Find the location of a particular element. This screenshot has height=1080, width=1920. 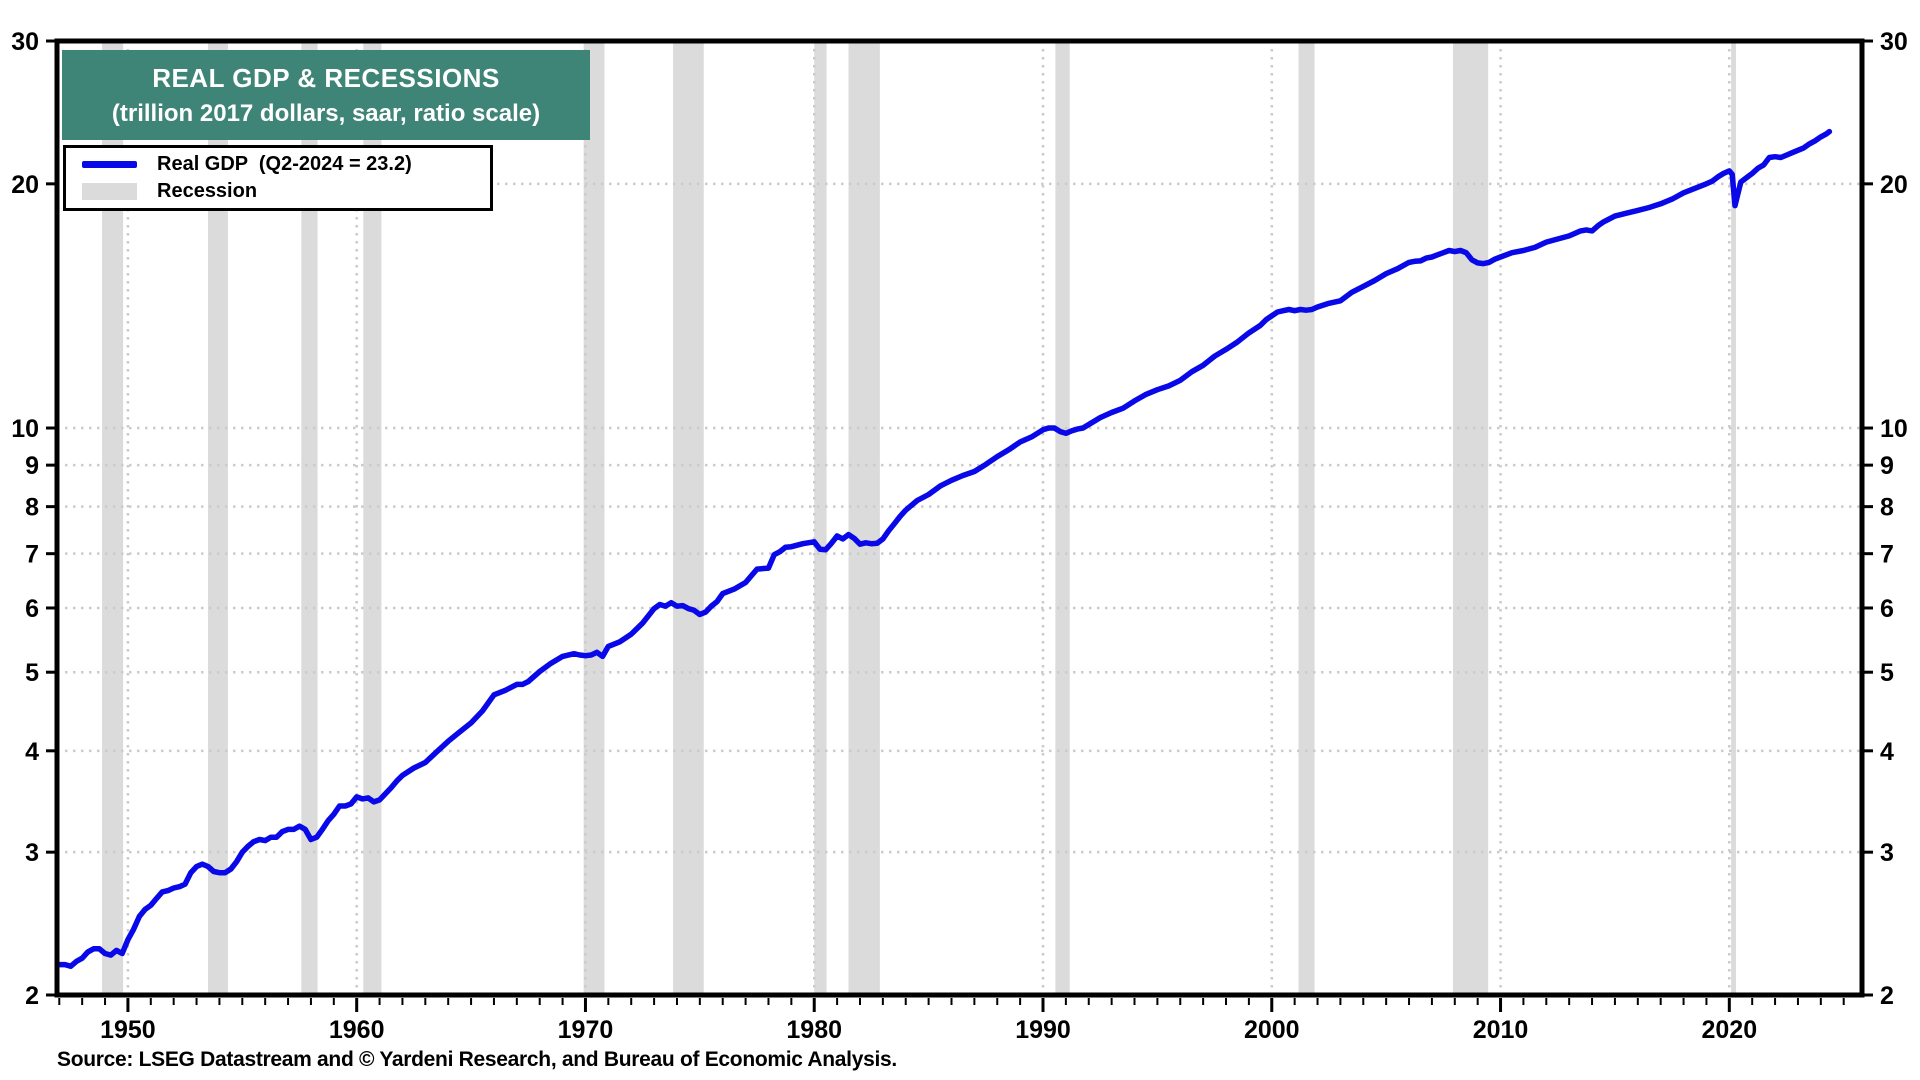

y-axis-label-right: 30 is located at coordinates (1894, 42).